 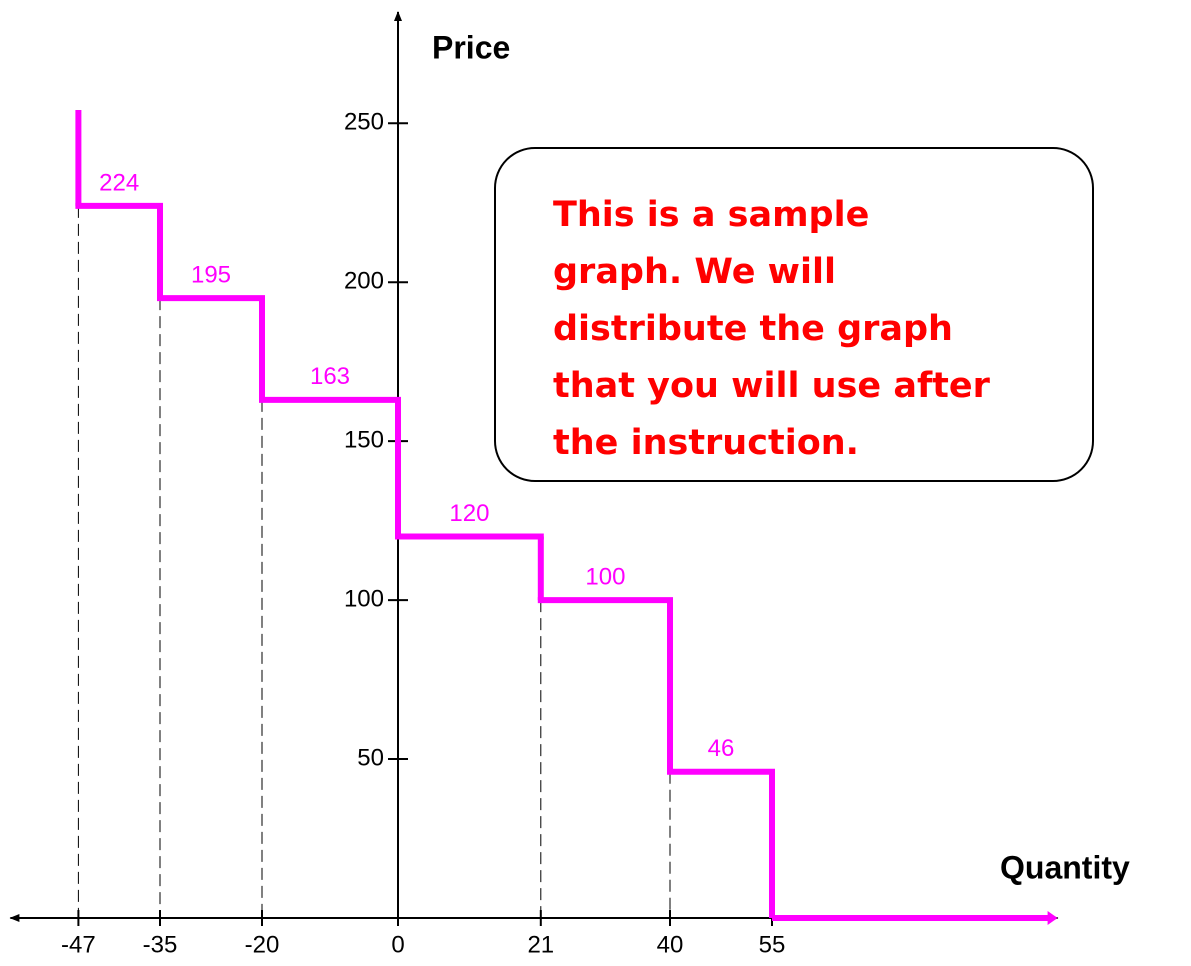 I want to click on y-tick-label: 250, so click(x=364, y=122).